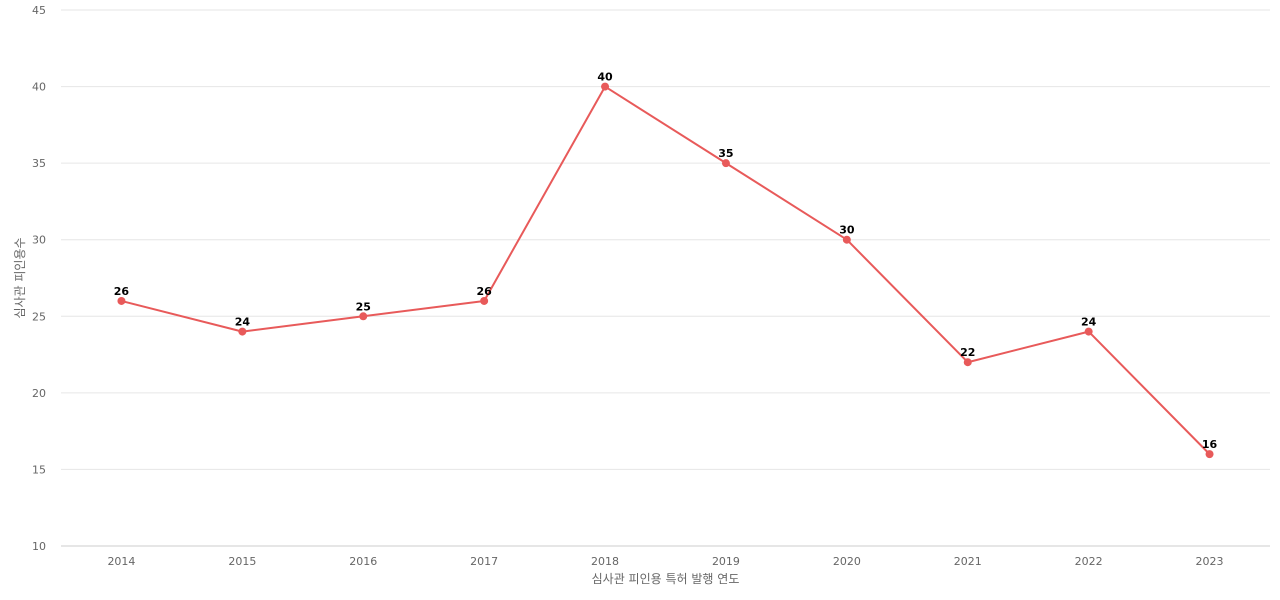  I want to click on data-point-2022, so click(1088, 331).